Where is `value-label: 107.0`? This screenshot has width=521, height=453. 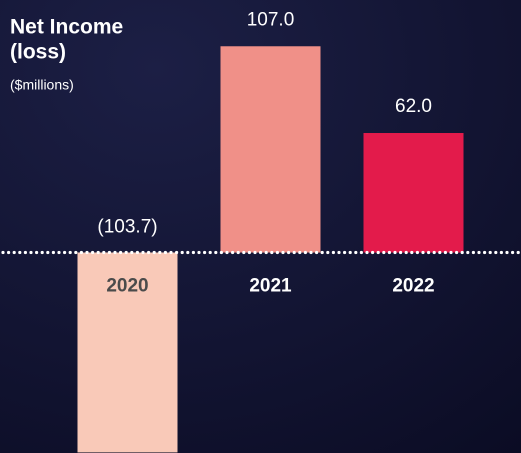
value-label: 107.0 is located at coordinates (271, 19).